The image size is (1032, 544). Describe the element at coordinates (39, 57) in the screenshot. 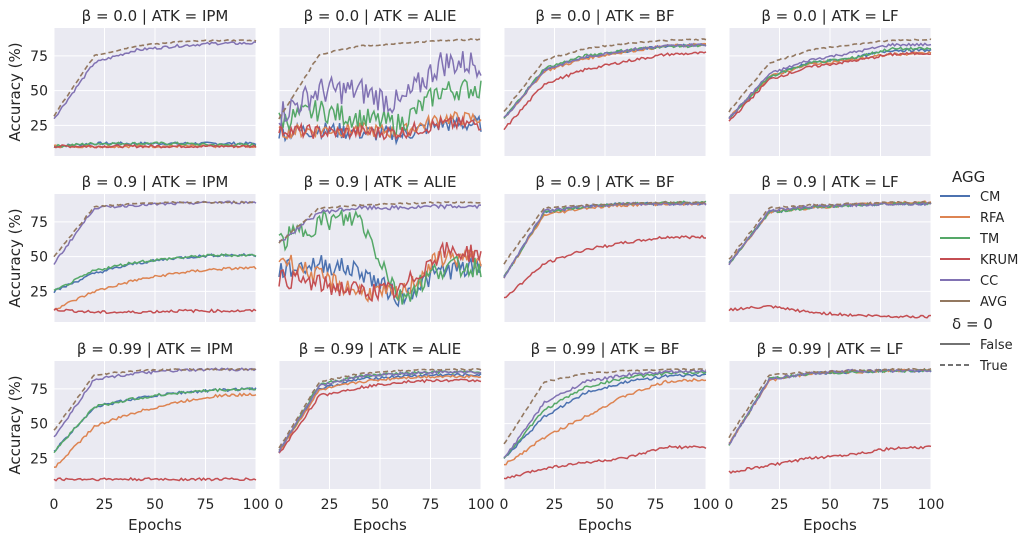

I see `y-tick-label: 75` at that location.